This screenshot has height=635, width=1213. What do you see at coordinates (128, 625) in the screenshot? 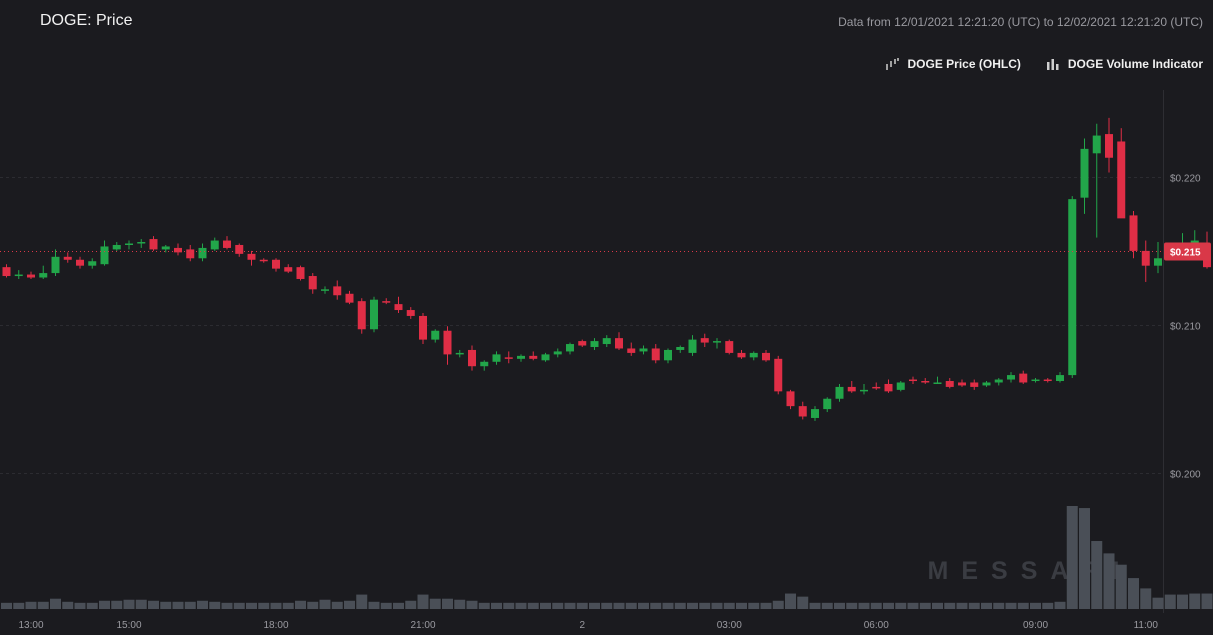
I see `x-tick-label: 15:00` at bounding box center [128, 625].